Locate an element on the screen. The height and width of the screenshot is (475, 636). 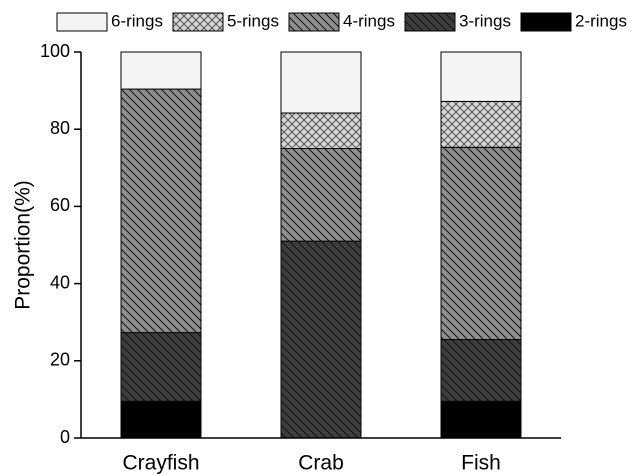
y-axis-label: Proportion(%) is located at coordinates (23, 245).